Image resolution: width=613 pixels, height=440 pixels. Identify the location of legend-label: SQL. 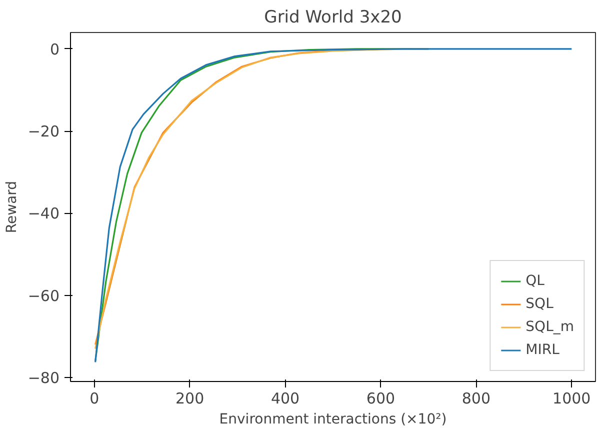
(540, 304).